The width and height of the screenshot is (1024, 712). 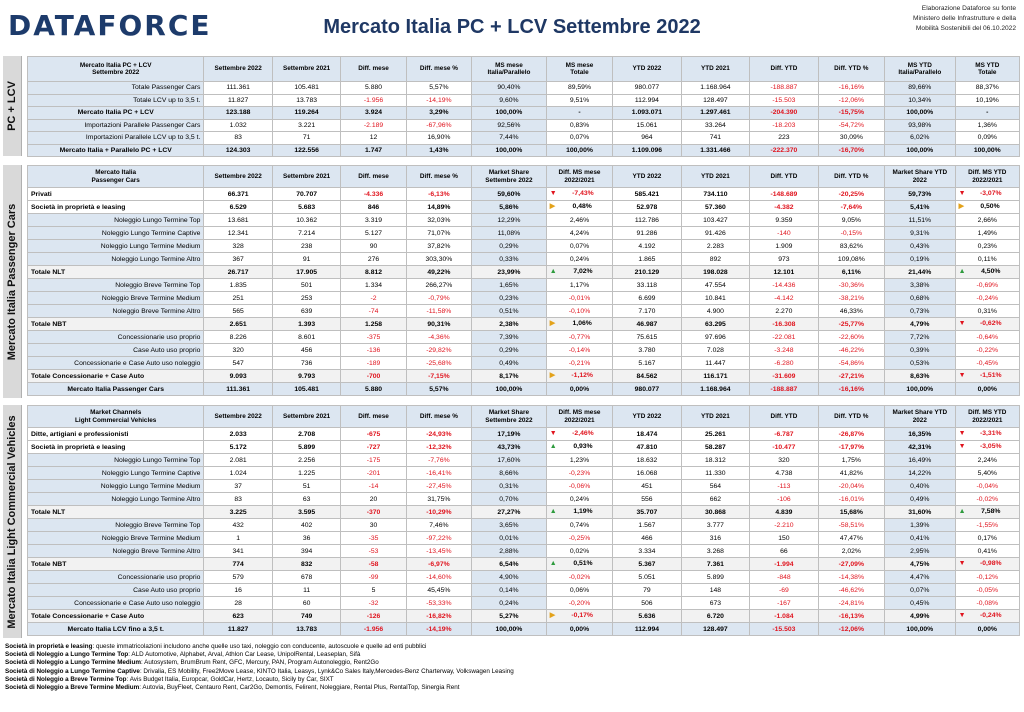 What do you see at coordinates (439, 512) in the screenshot?
I see `table-cell: -10,29%` at bounding box center [439, 512].